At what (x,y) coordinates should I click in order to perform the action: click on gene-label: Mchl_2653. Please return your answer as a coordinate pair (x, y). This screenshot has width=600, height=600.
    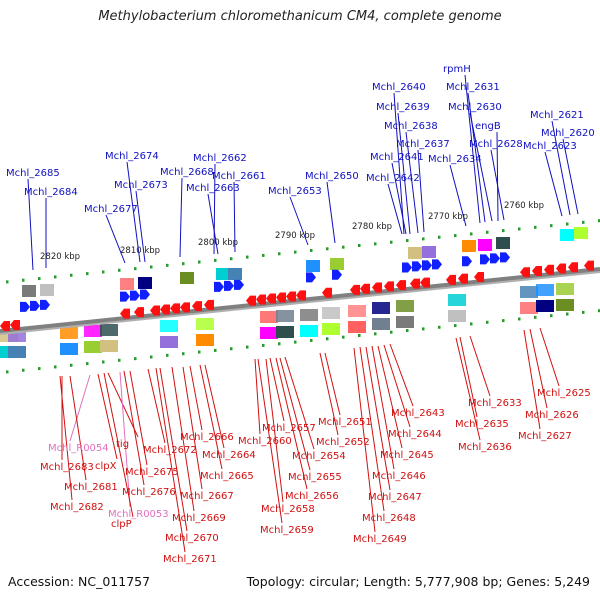
    Looking at the image, I should click on (295, 191).